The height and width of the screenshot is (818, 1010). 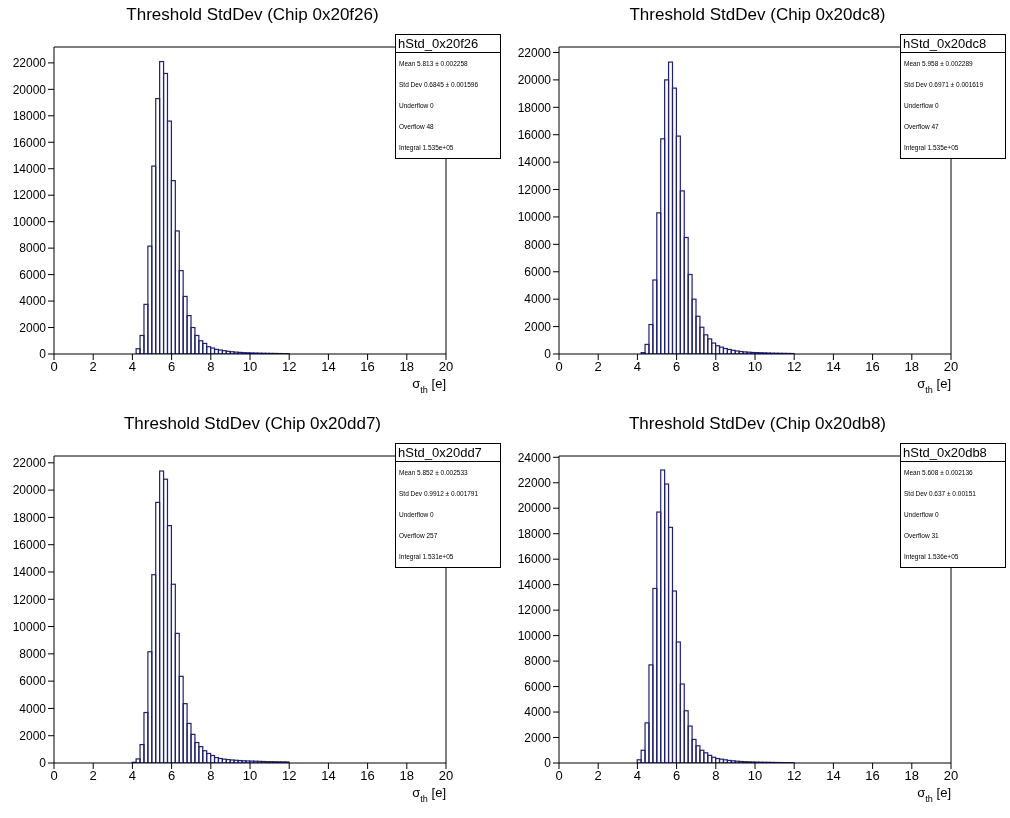 What do you see at coordinates (534, 457) in the screenshot?
I see `y-tick-label: 24000` at bounding box center [534, 457].